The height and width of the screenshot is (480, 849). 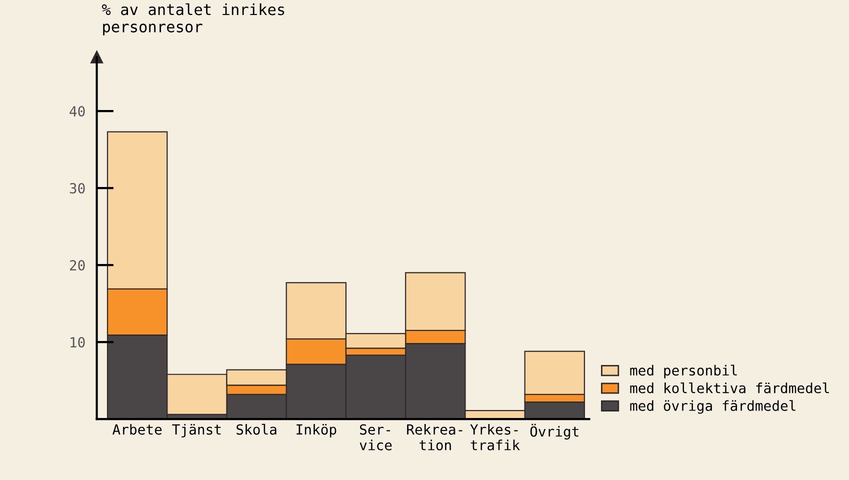 What do you see at coordinates (376, 437) in the screenshot?
I see `x-tick-label: Ser- vice` at bounding box center [376, 437].